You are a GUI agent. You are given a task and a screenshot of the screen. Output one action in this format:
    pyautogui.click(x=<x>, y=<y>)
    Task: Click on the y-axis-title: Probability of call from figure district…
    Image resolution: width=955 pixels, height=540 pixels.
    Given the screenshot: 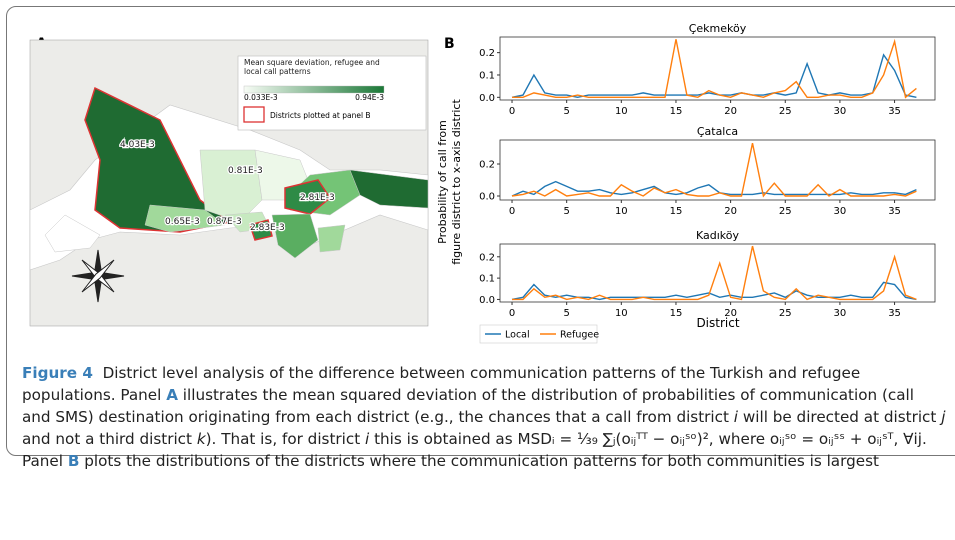 What is the action you would take?
    pyautogui.click(x=449, y=182)
    